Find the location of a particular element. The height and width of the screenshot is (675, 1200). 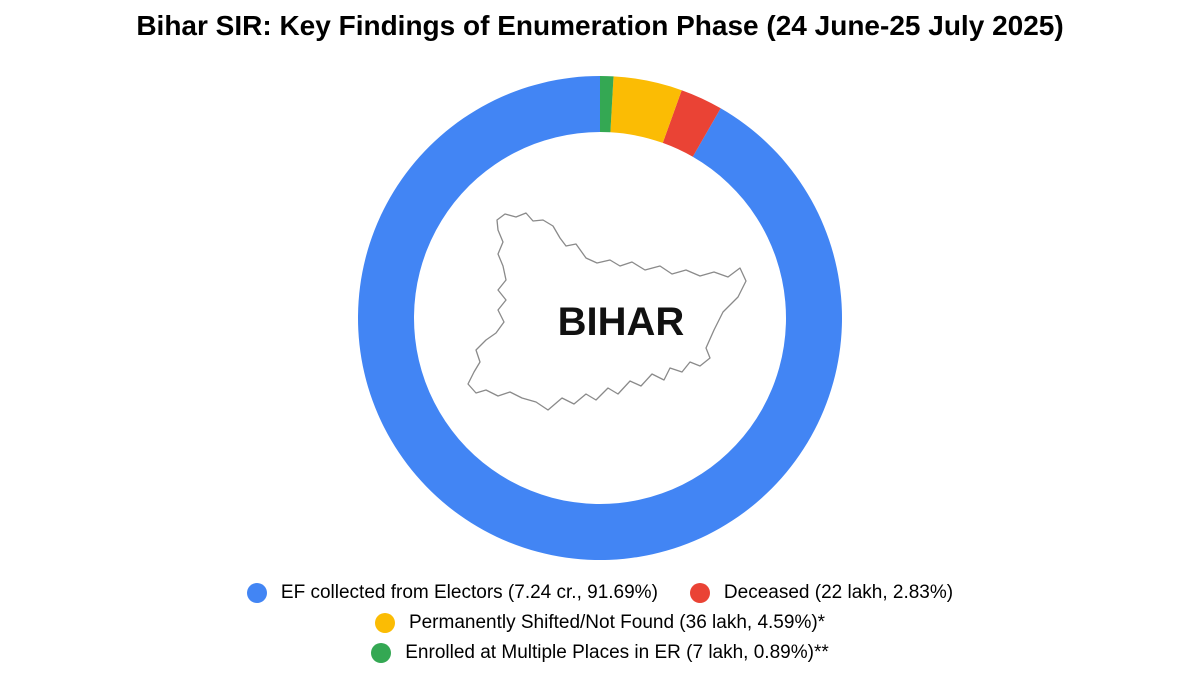

donut-slice-shifted-not-found is located at coordinates (646, 109).